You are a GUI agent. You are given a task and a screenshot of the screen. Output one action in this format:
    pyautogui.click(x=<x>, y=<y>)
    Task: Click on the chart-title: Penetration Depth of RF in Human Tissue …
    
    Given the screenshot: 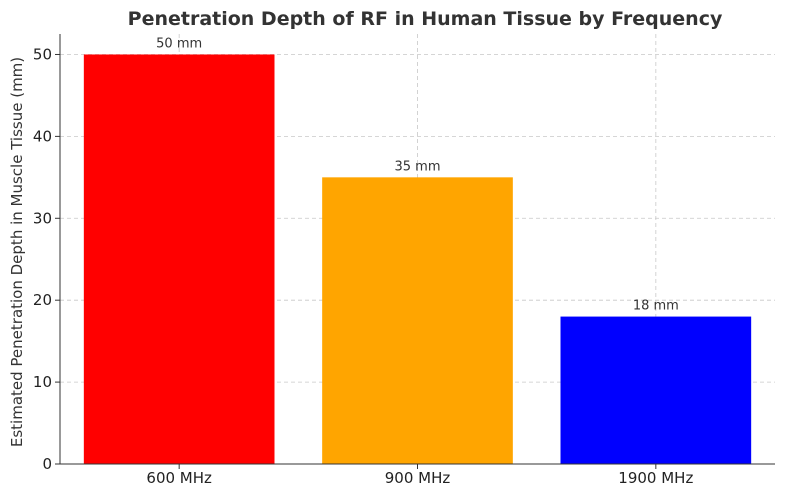 What is the action you would take?
    pyautogui.click(x=425, y=19)
    